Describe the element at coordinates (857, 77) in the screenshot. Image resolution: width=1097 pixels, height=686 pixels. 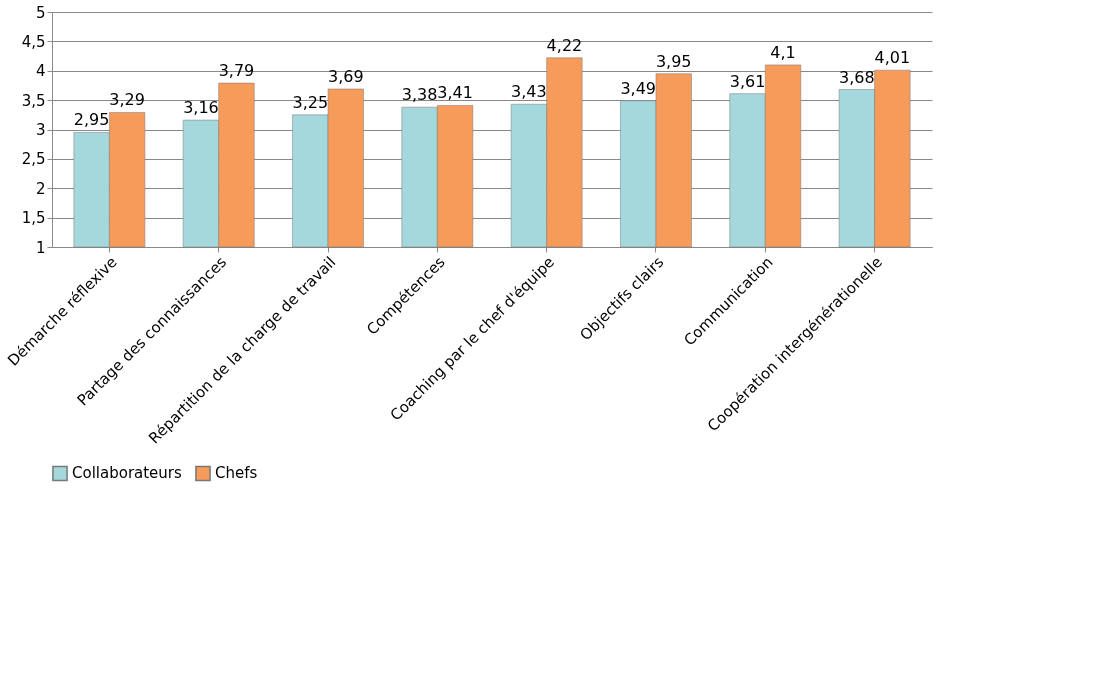
I see `data-label: 3,68` at that location.